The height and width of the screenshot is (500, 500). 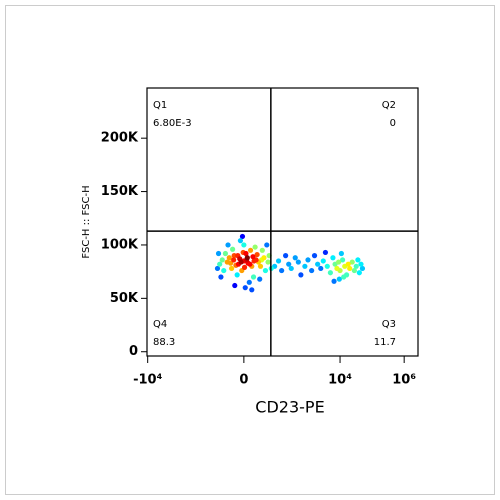 What do you see at coordinates (340, 380) in the screenshot?
I see `x-tick-label: 10⁴` at bounding box center [340, 380].